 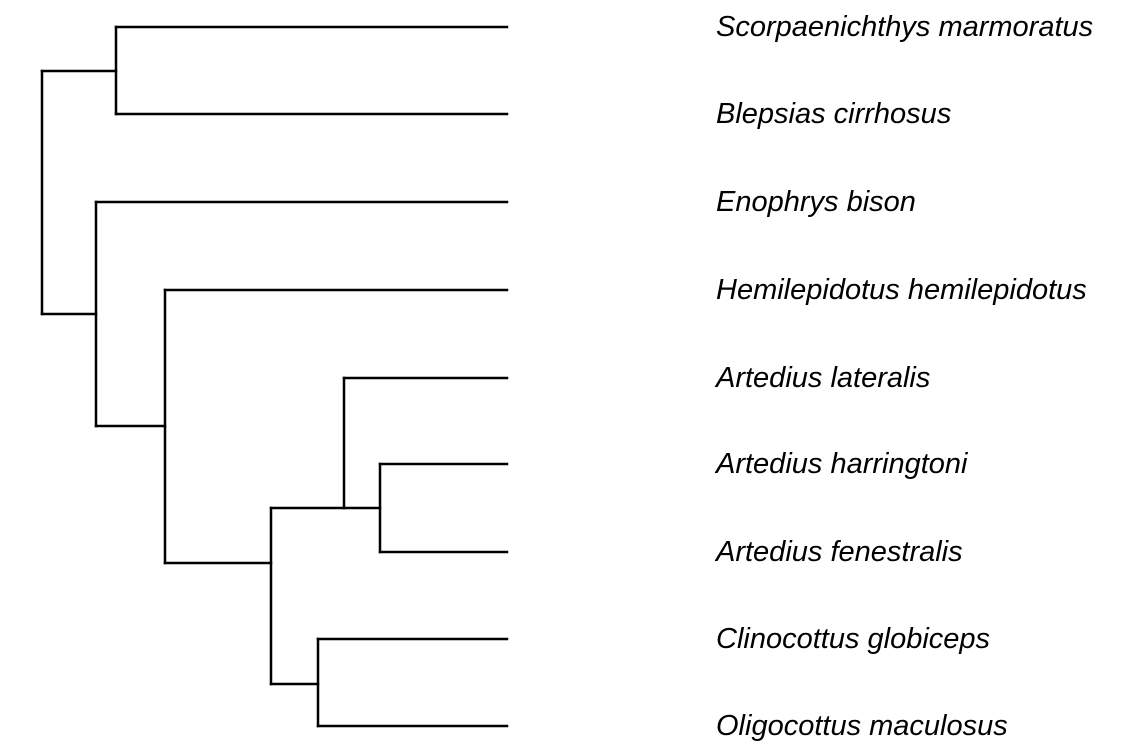 I want to click on tip-label-artedius-harringtoni: Artedius harringtoni, so click(x=841, y=464).